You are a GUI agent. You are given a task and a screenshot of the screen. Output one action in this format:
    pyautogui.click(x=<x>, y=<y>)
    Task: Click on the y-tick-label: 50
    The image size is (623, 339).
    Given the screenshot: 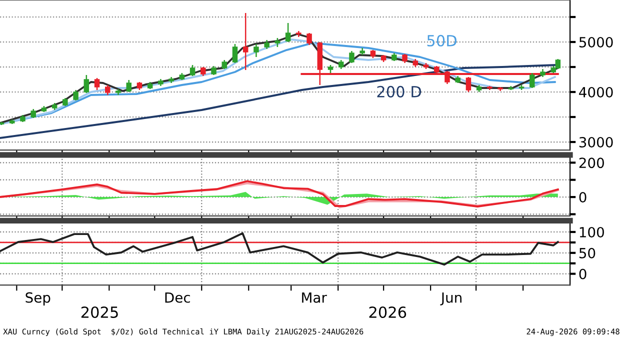 What is the action you would take?
    pyautogui.click(x=587, y=253)
    